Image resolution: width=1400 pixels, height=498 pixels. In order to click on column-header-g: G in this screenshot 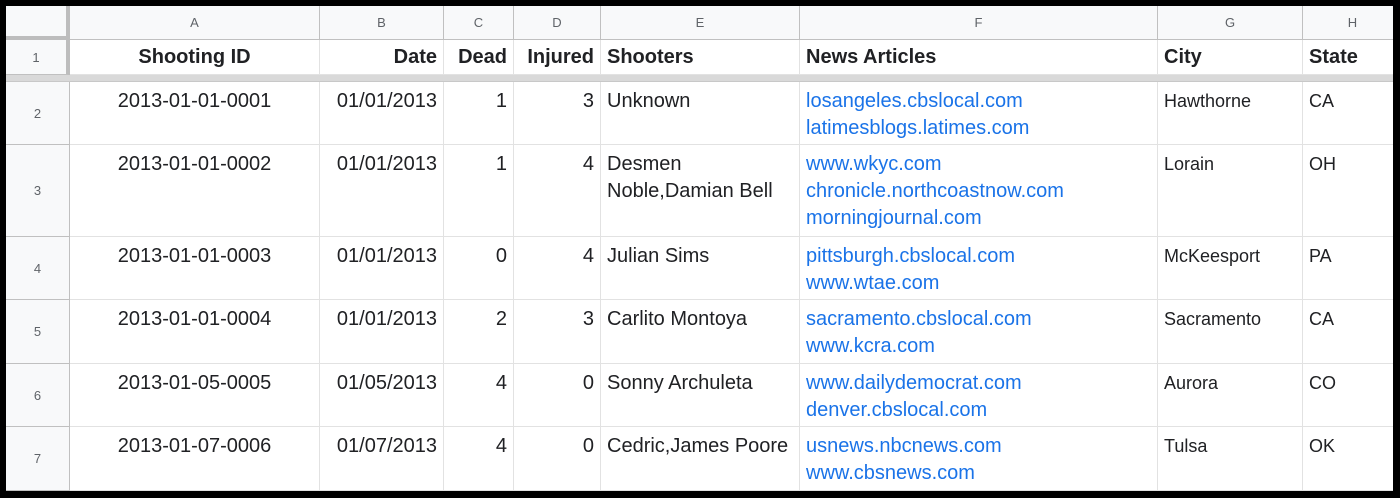, I will do `click(1230, 23)`.